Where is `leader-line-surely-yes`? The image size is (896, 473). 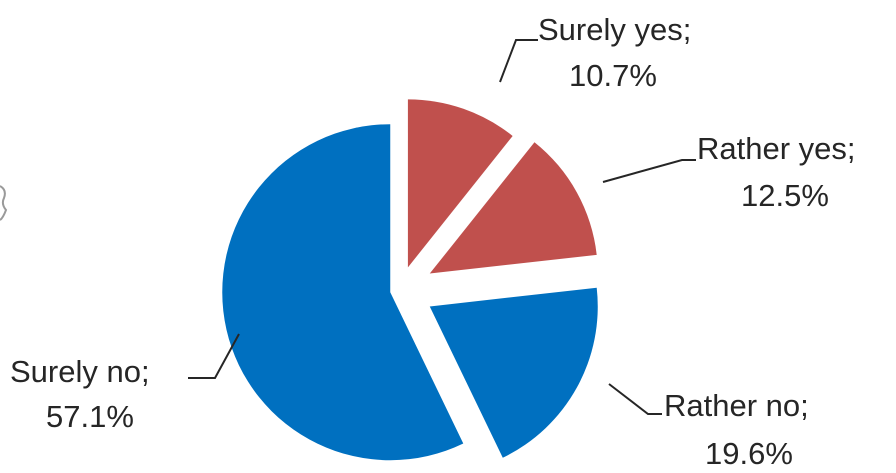 leader-line-surely-yes is located at coordinates (518, 61).